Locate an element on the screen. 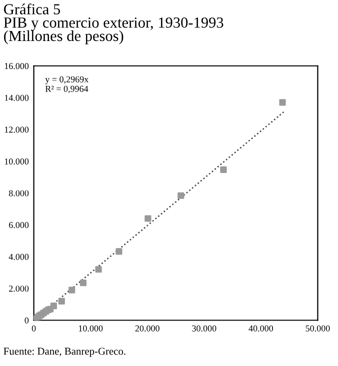 The height and width of the screenshot is (366, 338). x-tick-label: 30.000 is located at coordinates (204, 328).